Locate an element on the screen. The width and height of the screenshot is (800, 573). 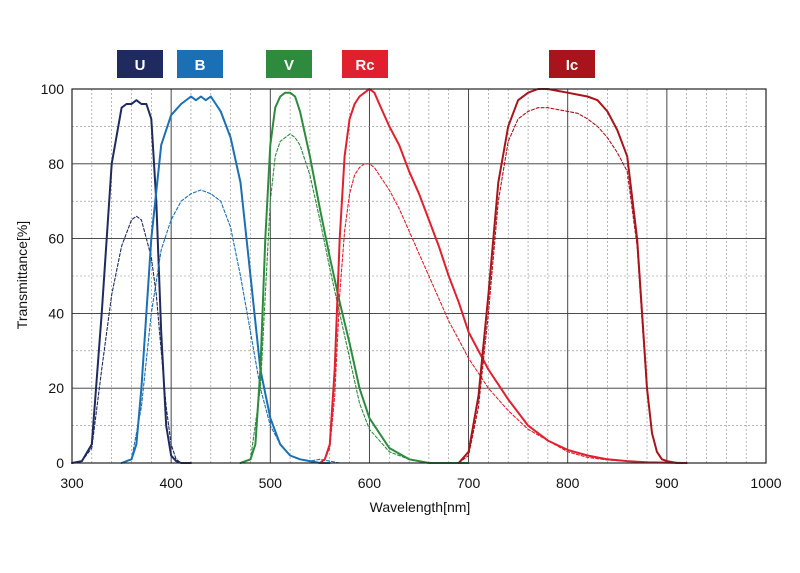
legend-badge-label: U is located at coordinates (140, 65).